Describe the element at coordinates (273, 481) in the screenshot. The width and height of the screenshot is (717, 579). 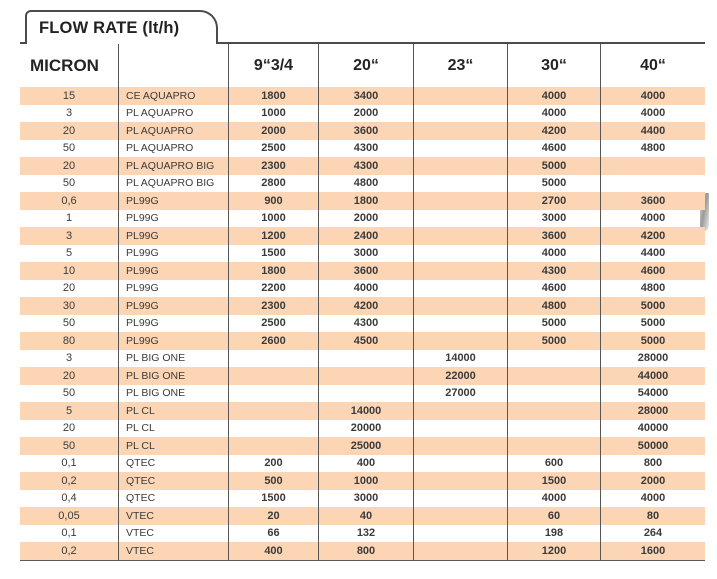
I see `value-cell: 500` at that location.